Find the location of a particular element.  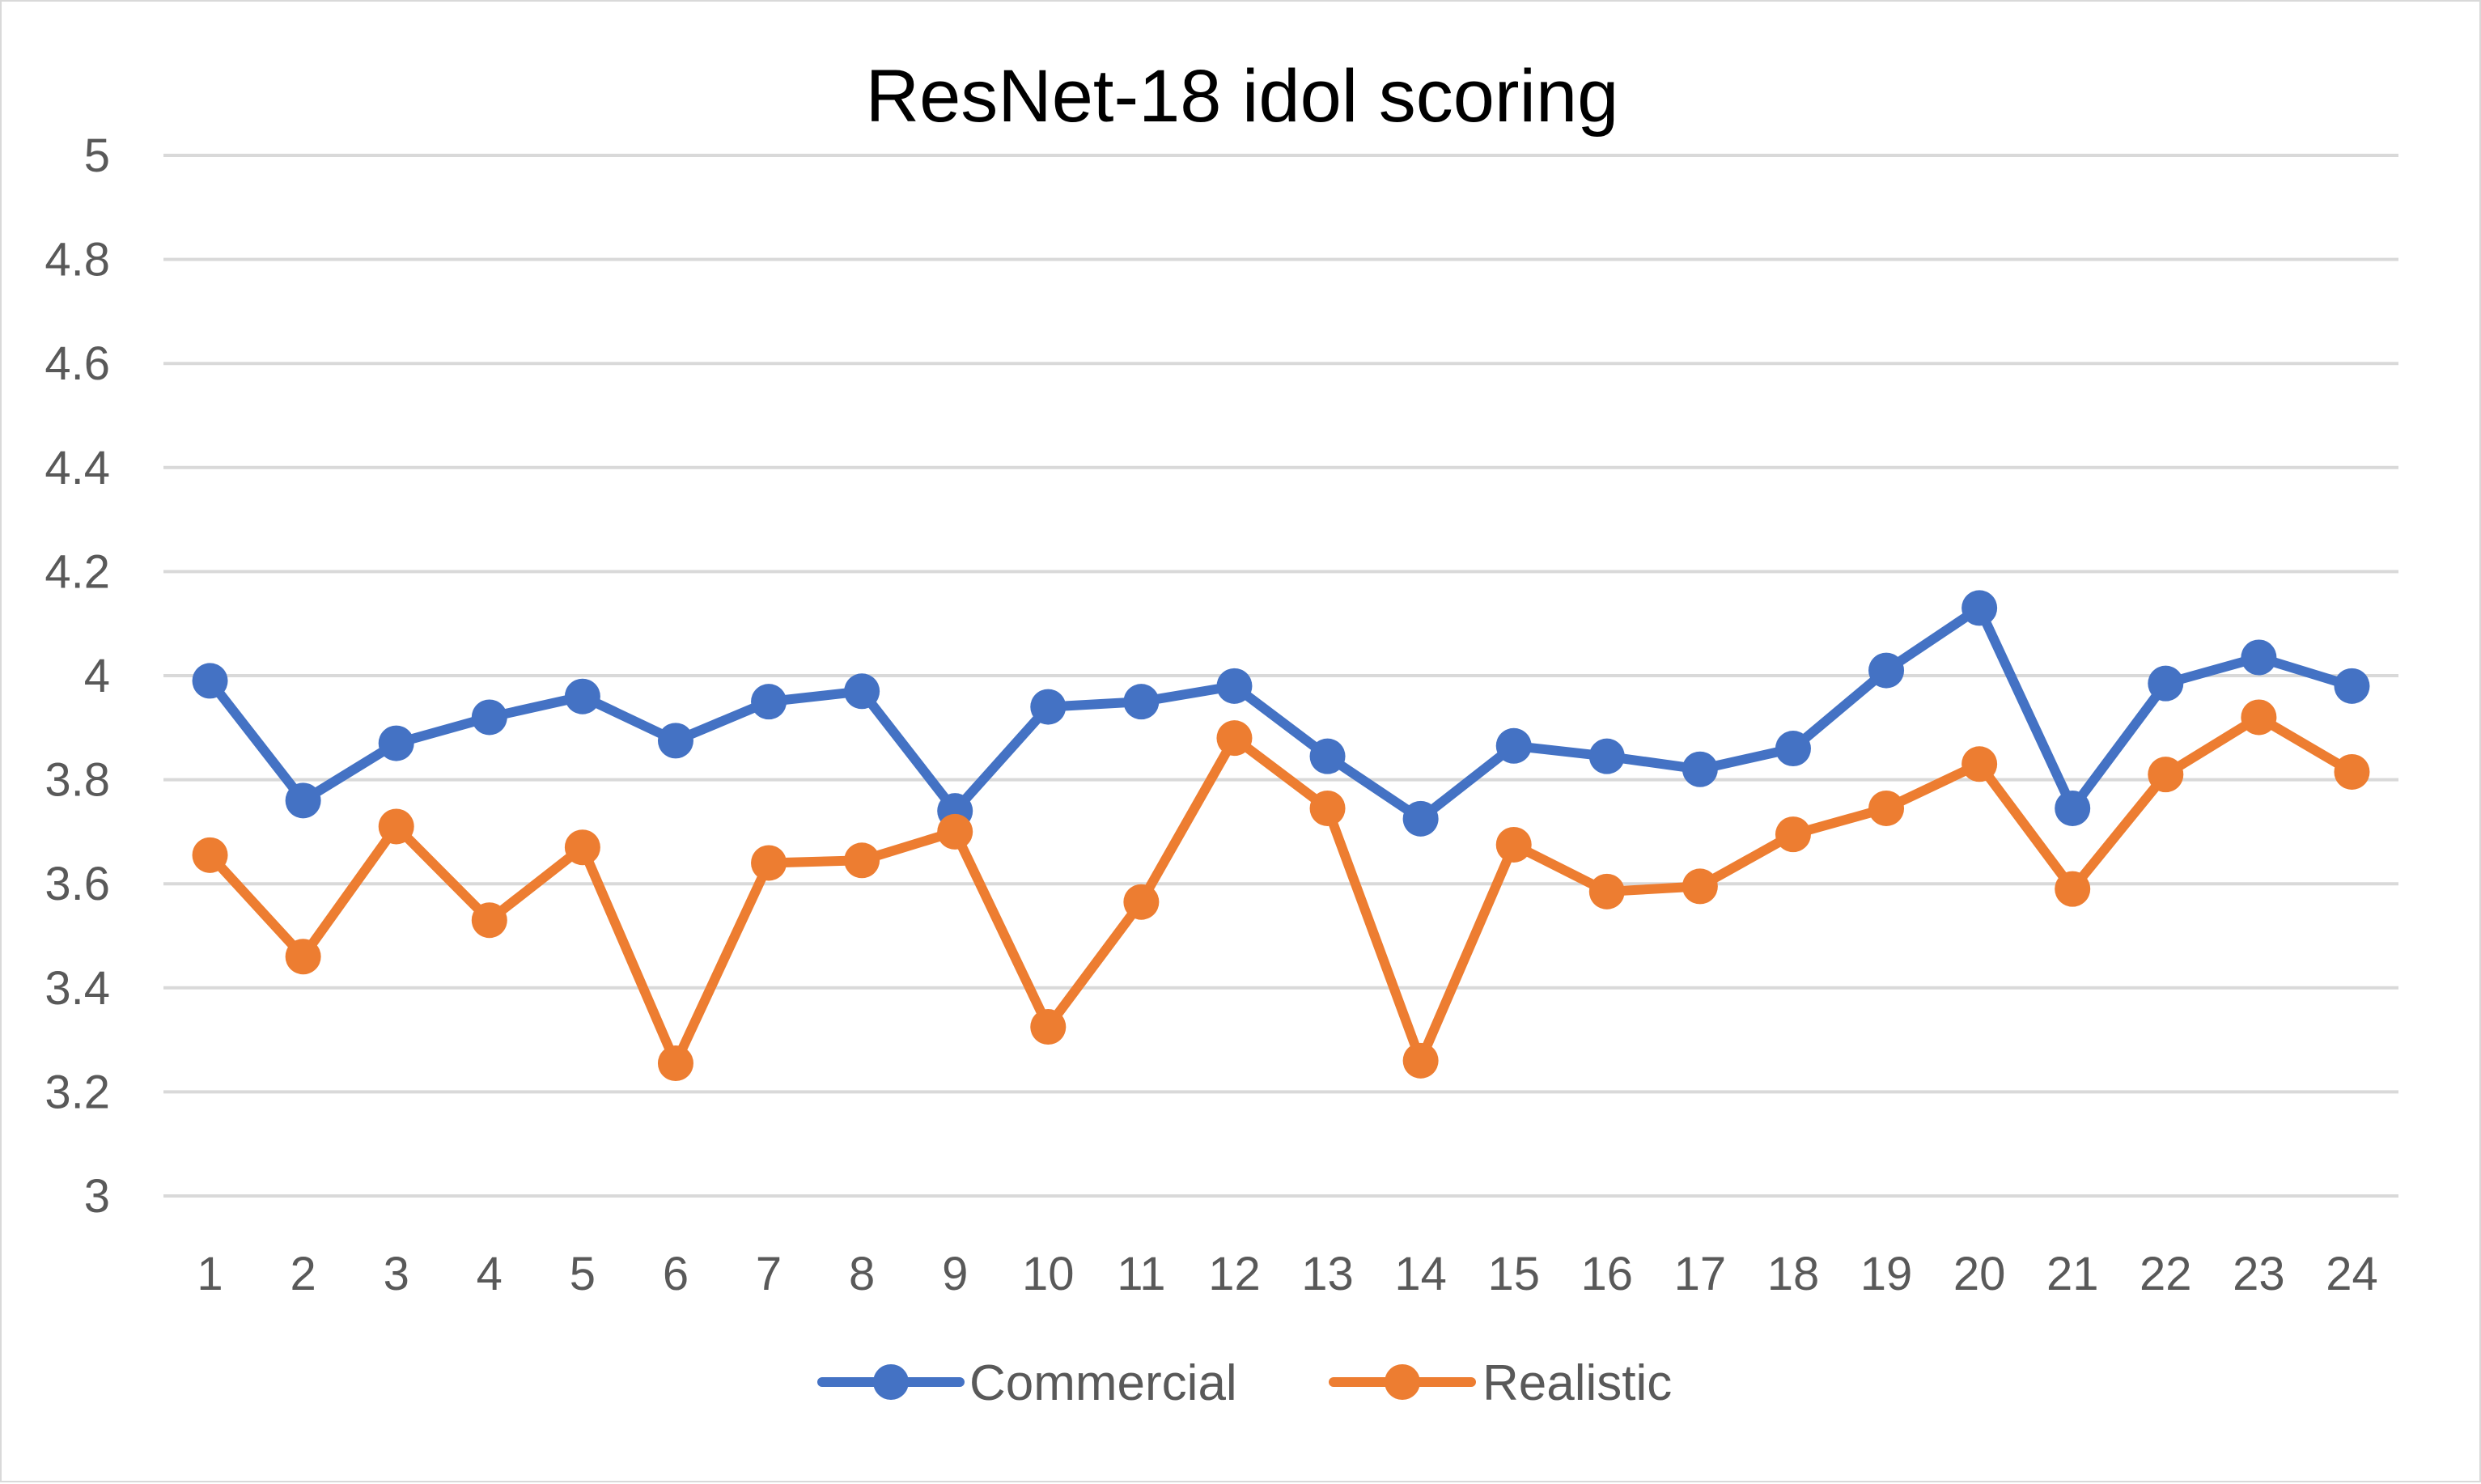

series-line-commercial is located at coordinates (1281, 714).